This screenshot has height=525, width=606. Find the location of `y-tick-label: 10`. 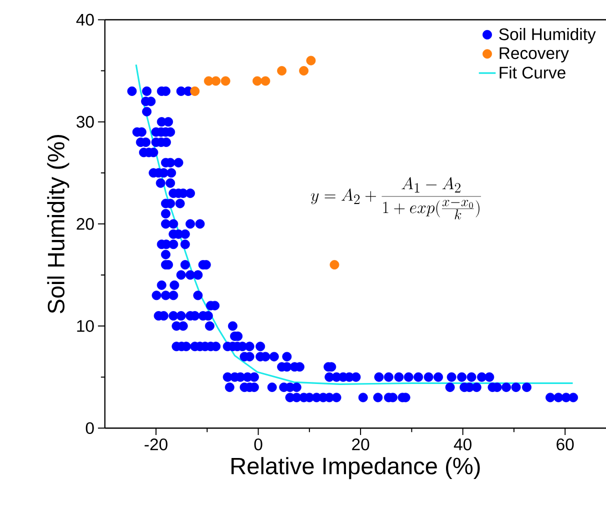

y-tick-label: 10 is located at coordinates (85, 326).